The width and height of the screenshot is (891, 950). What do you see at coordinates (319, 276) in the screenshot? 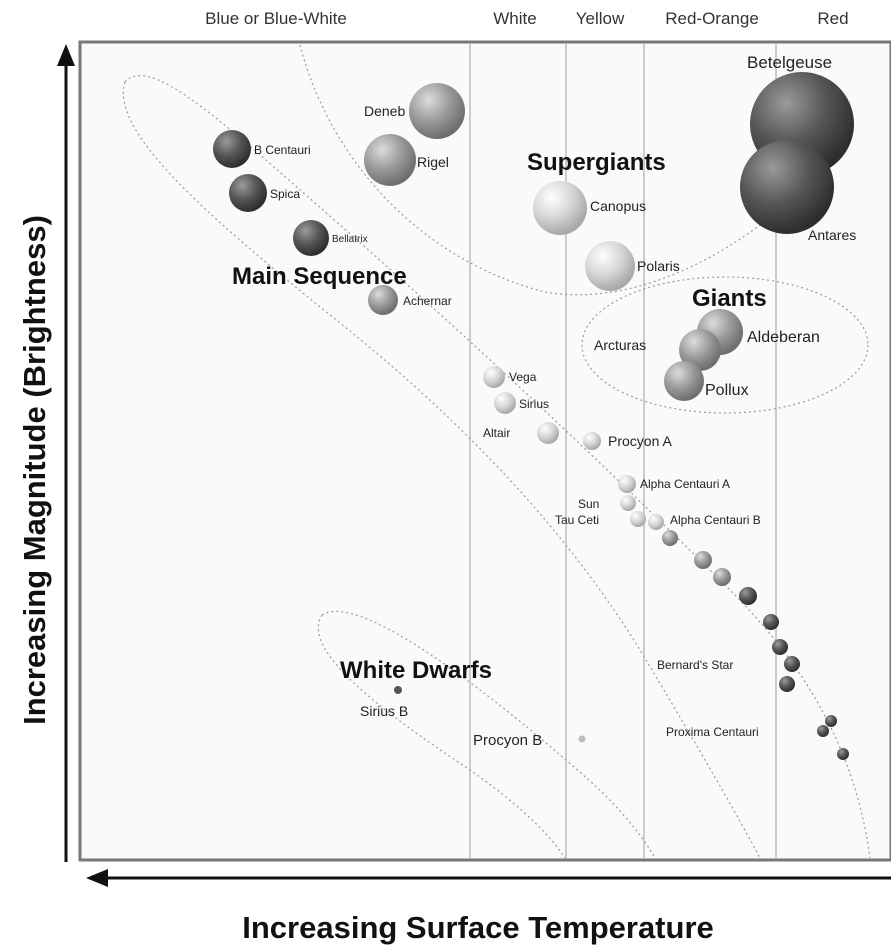
I see `region-main-sequence: Main Sequence` at bounding box center [319, 276].